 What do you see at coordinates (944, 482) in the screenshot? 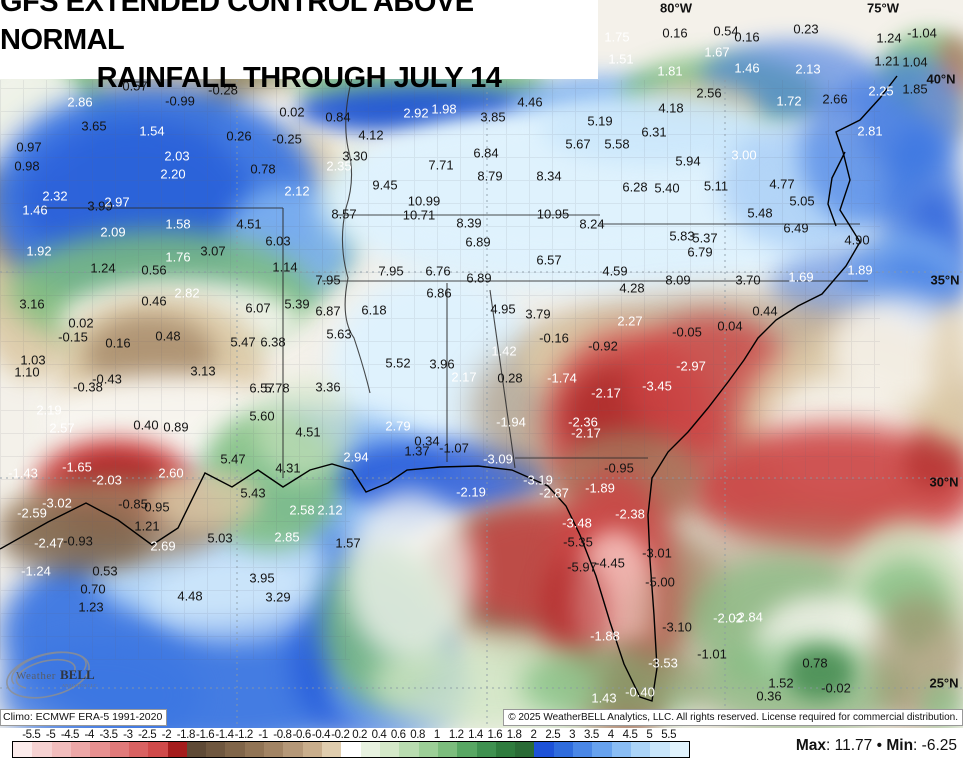
I see `graticule-label: 30°N` at bounding box center [944, 482].